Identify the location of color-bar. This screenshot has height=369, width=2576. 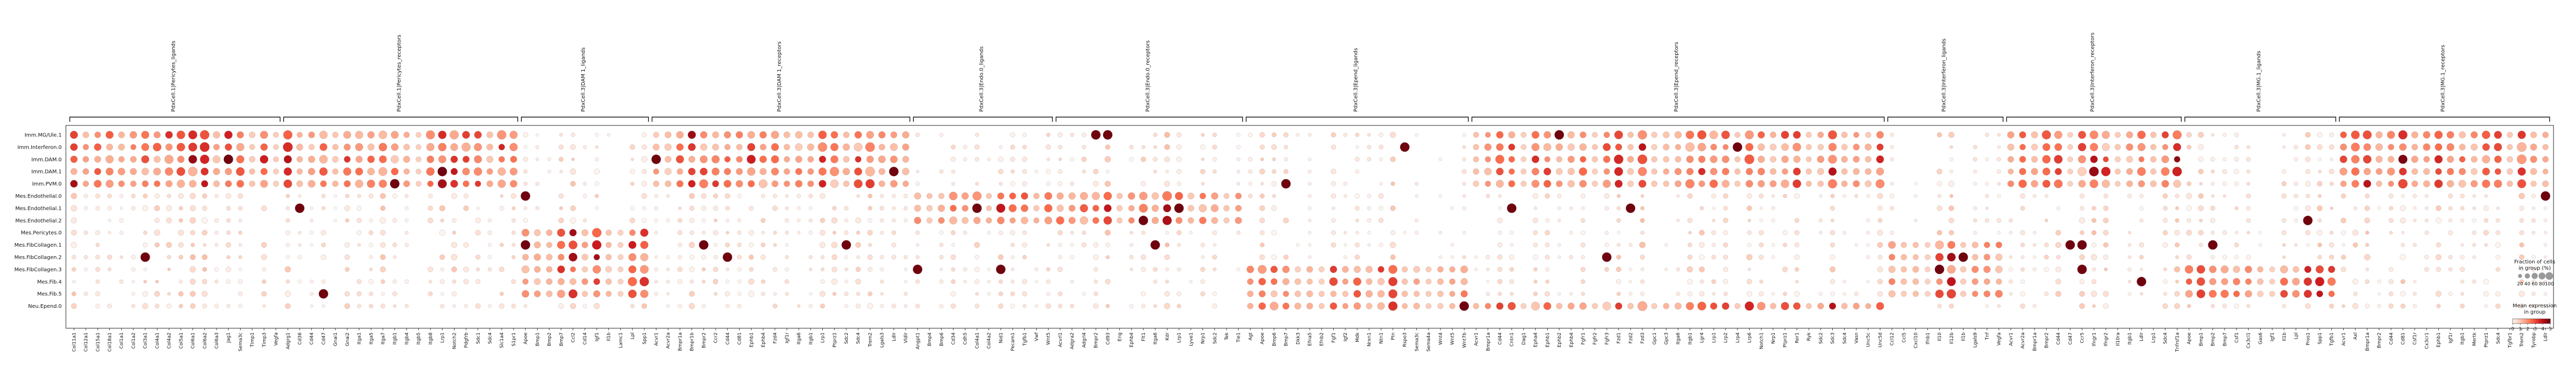
(2531, 321).